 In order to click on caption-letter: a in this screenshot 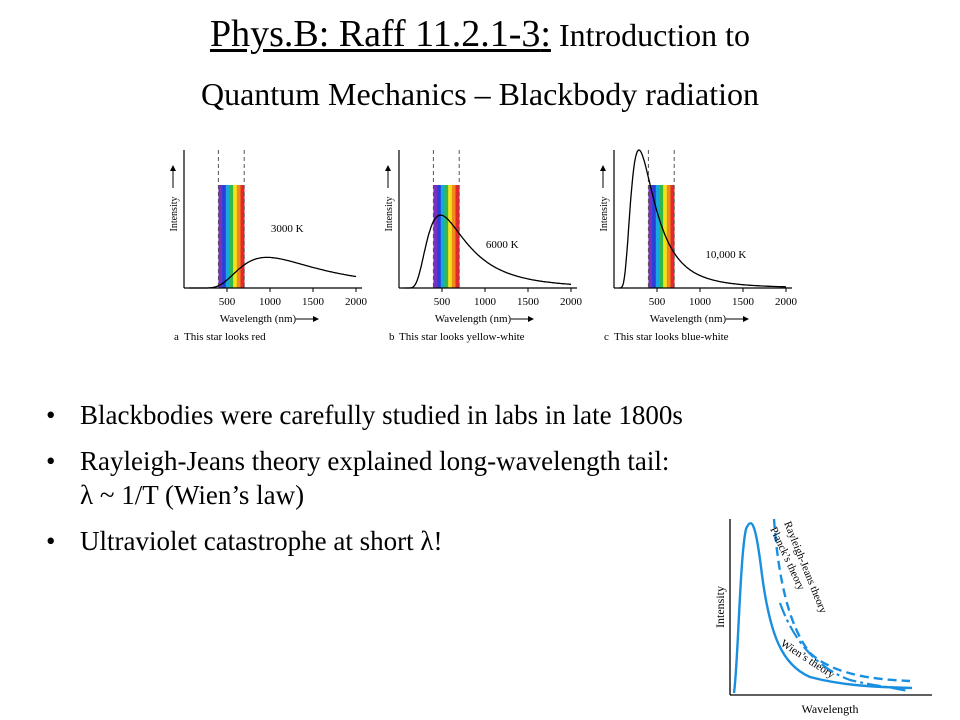, I will do `click(176, 337)`.